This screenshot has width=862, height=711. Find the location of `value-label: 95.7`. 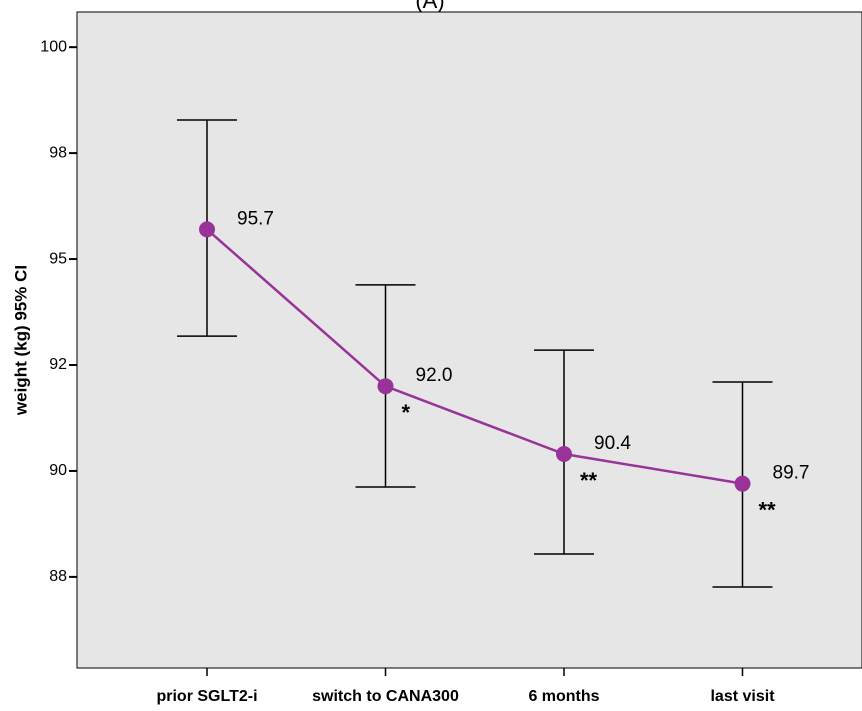

value-label: 95.7 is located at coordinates (255, 218).